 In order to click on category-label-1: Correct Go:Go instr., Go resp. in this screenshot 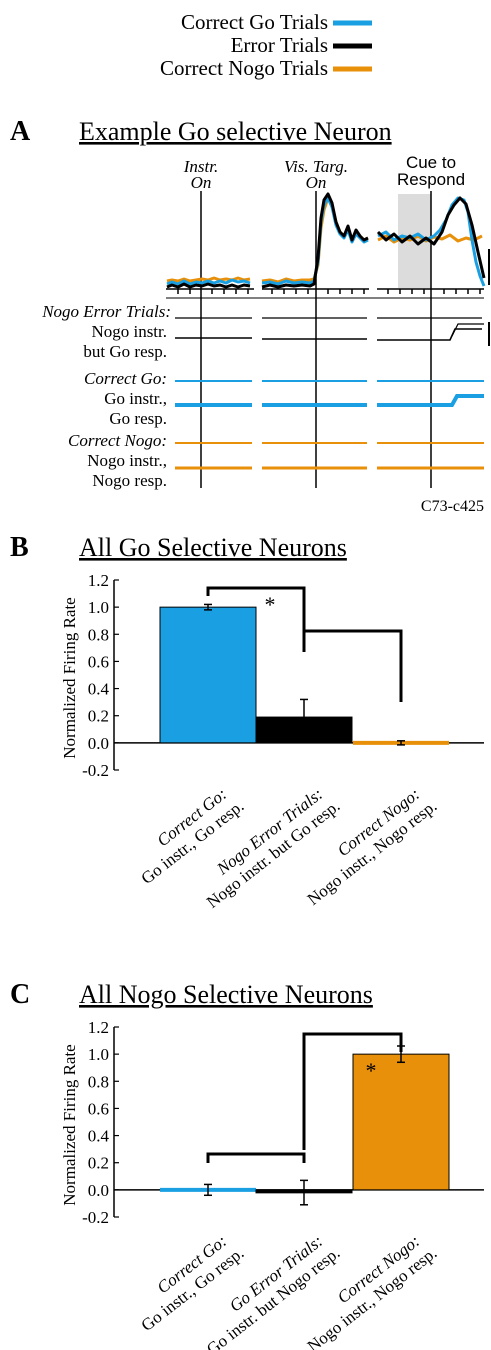, I will do `click(186, 1280)`.